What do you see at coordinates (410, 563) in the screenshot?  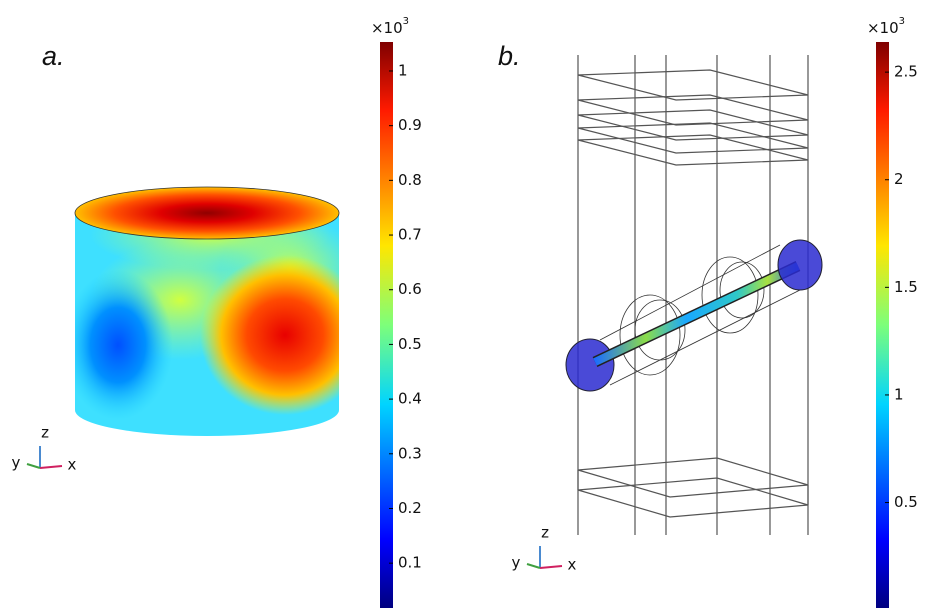 I see `colorbar-tick-label: 0.1` at bounding box center [410, 563].